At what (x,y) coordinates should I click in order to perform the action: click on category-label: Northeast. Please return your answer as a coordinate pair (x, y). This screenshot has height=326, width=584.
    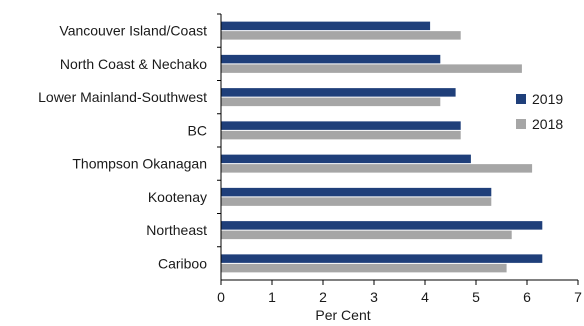
    Looking at the image, I should click on (176, 230).